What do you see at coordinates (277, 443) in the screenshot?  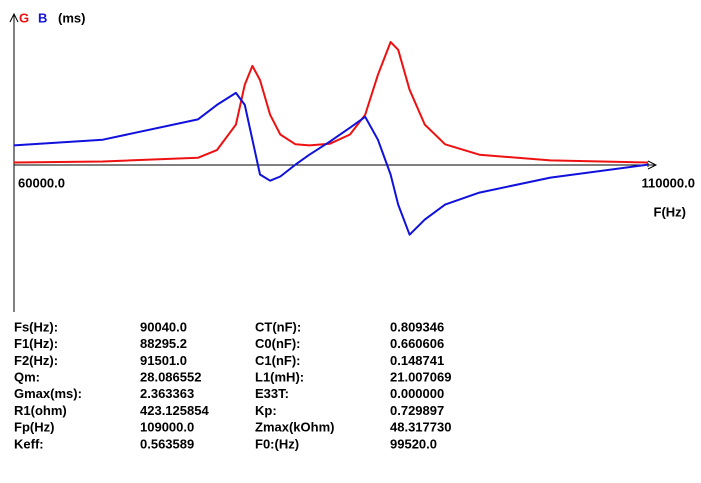 I see `parameter-label: F0:(Hz)` at bounding box center [277, 443].